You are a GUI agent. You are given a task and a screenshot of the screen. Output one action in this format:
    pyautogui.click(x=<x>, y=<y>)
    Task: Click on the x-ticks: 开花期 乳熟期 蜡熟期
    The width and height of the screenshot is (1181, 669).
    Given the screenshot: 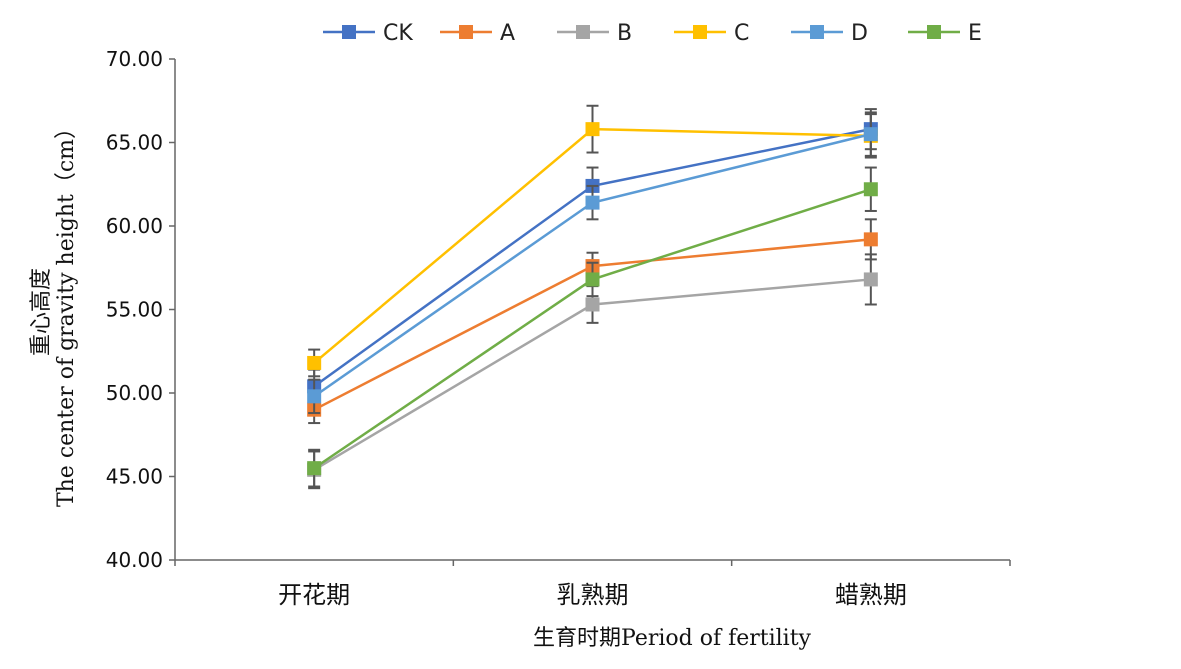 What is the action you would take?
    pyautogui.click(x=592, y=584)
    